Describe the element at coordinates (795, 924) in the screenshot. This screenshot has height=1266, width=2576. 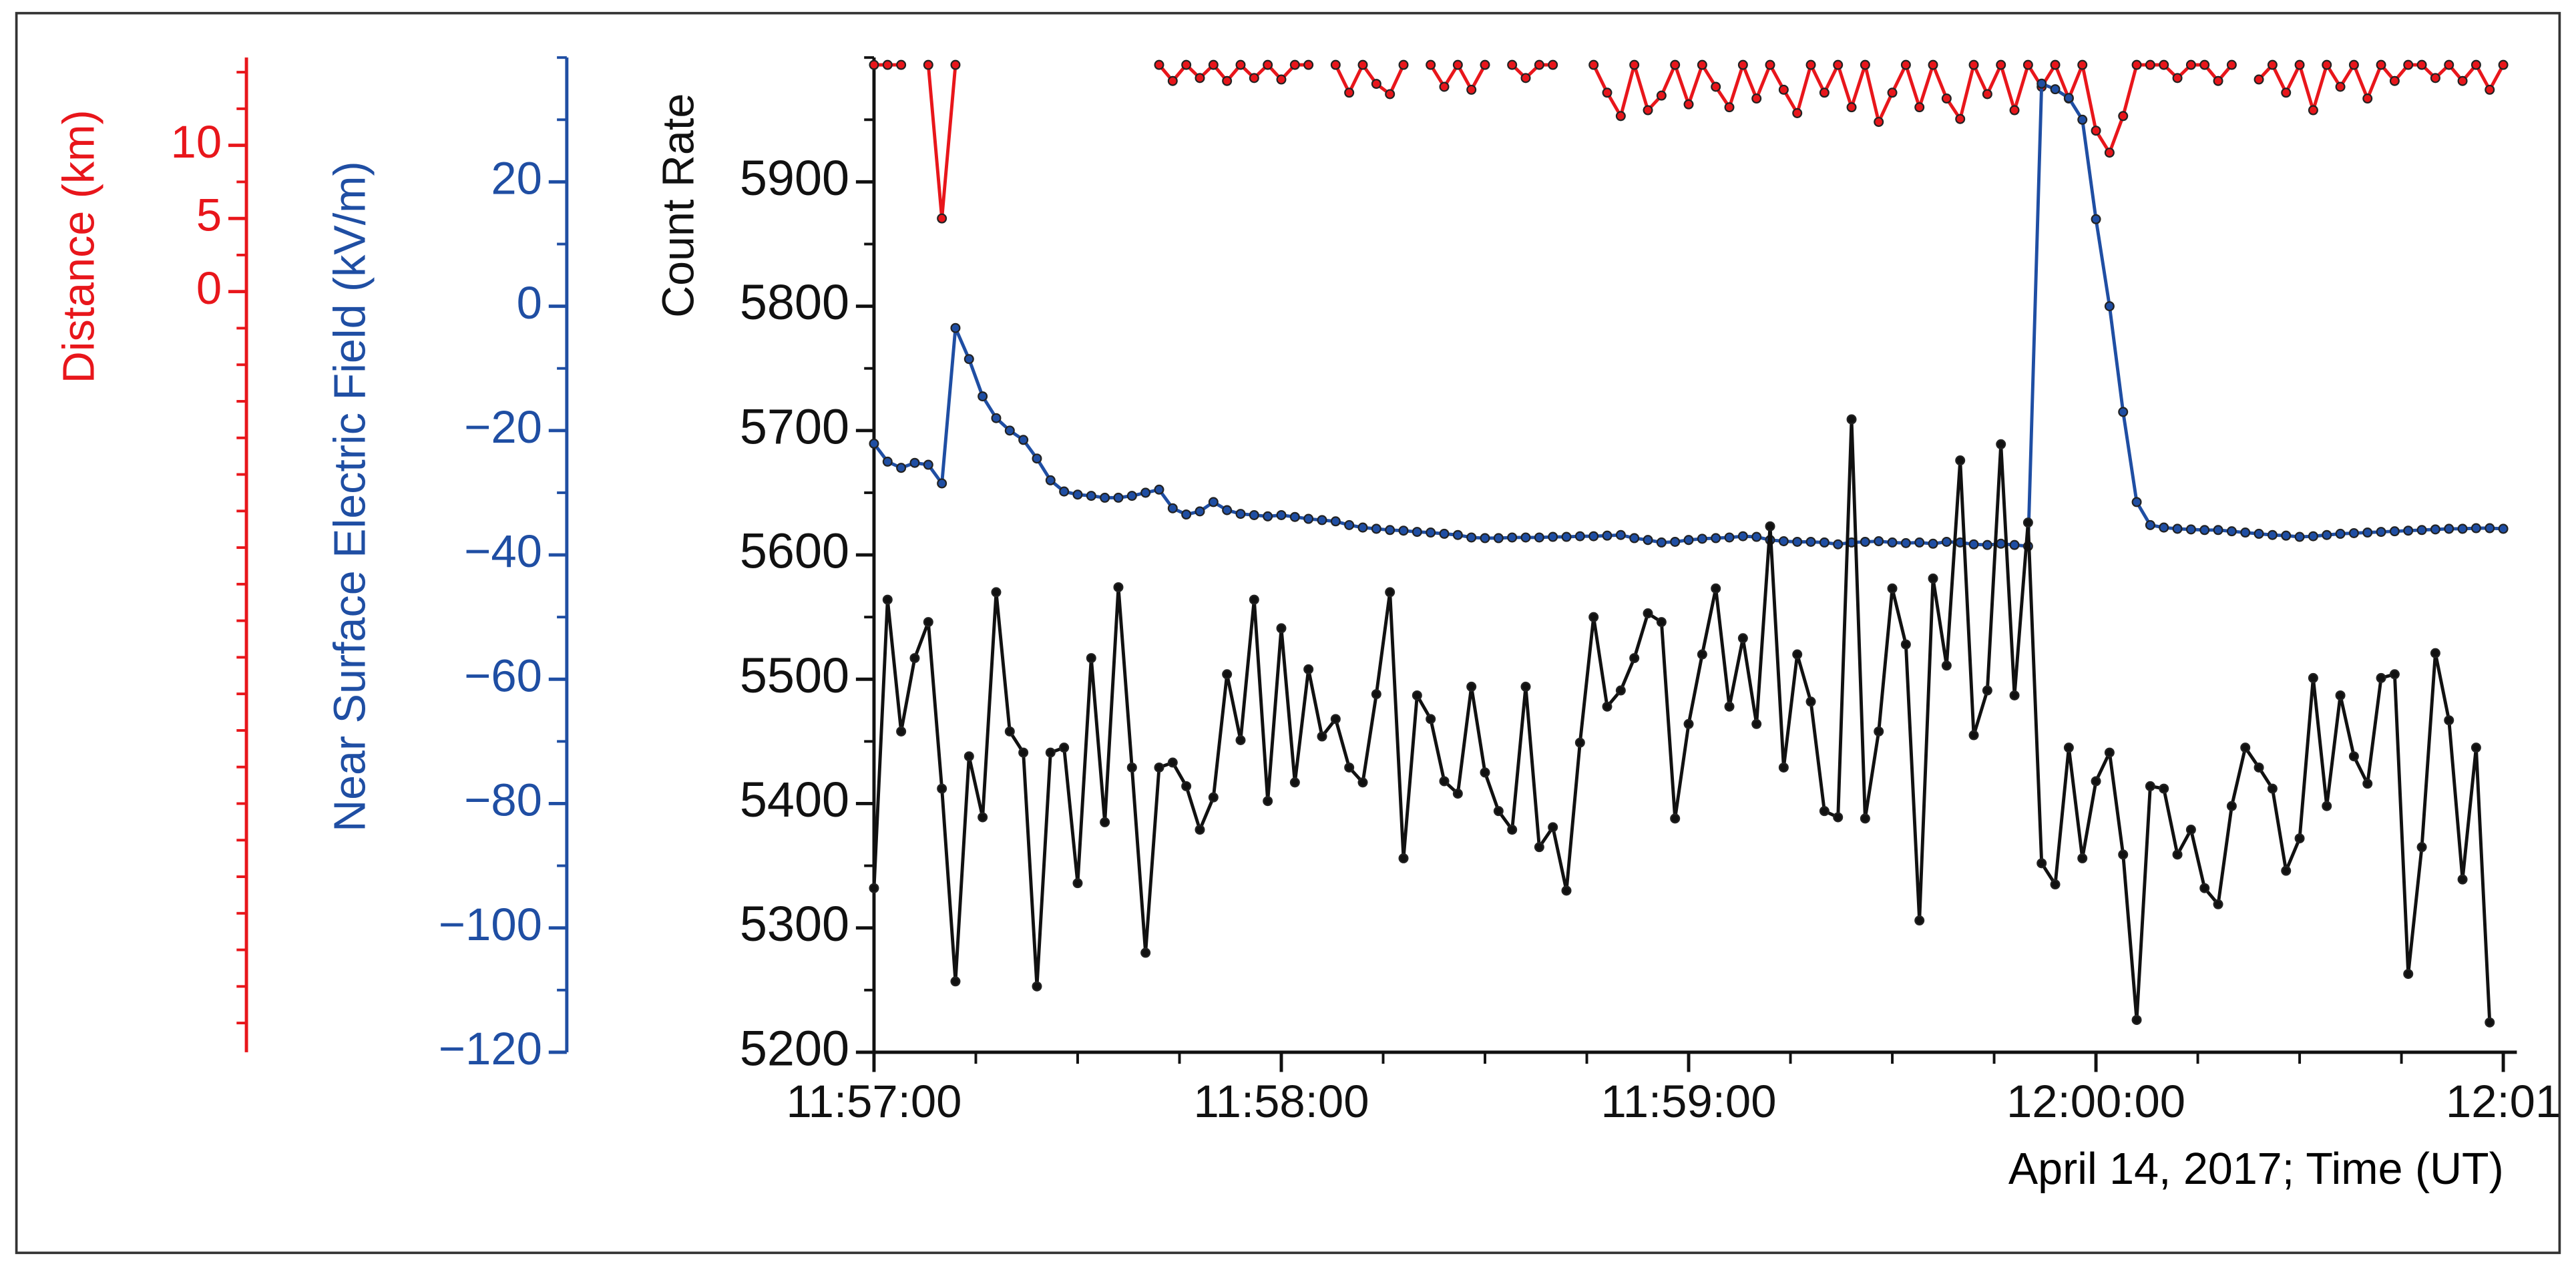
I see `y-tick-label: 5300` at that location.